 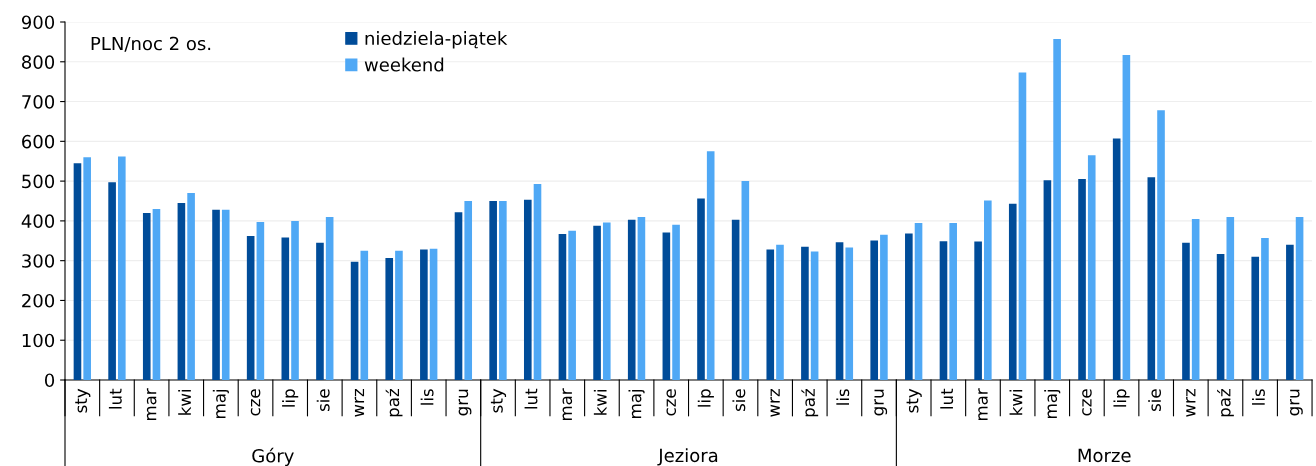 What do you see at coordinates (49, 380) in the screenshot?
I see `y-tick-label: 0` at bounding box center [49, 380].